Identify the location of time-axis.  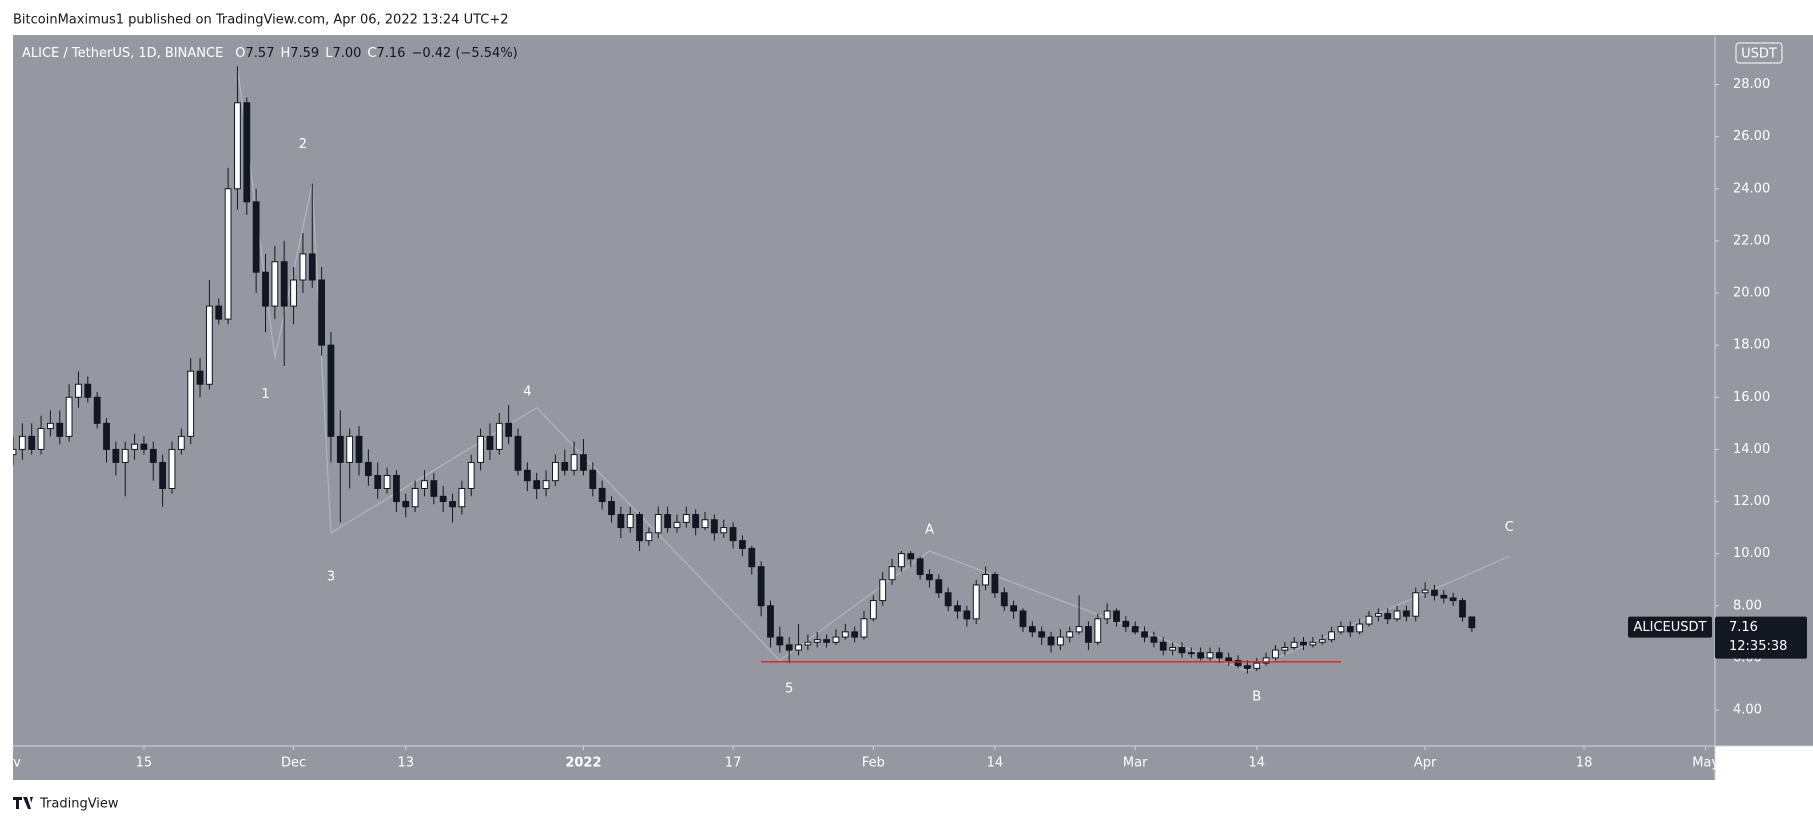
(864, 763).